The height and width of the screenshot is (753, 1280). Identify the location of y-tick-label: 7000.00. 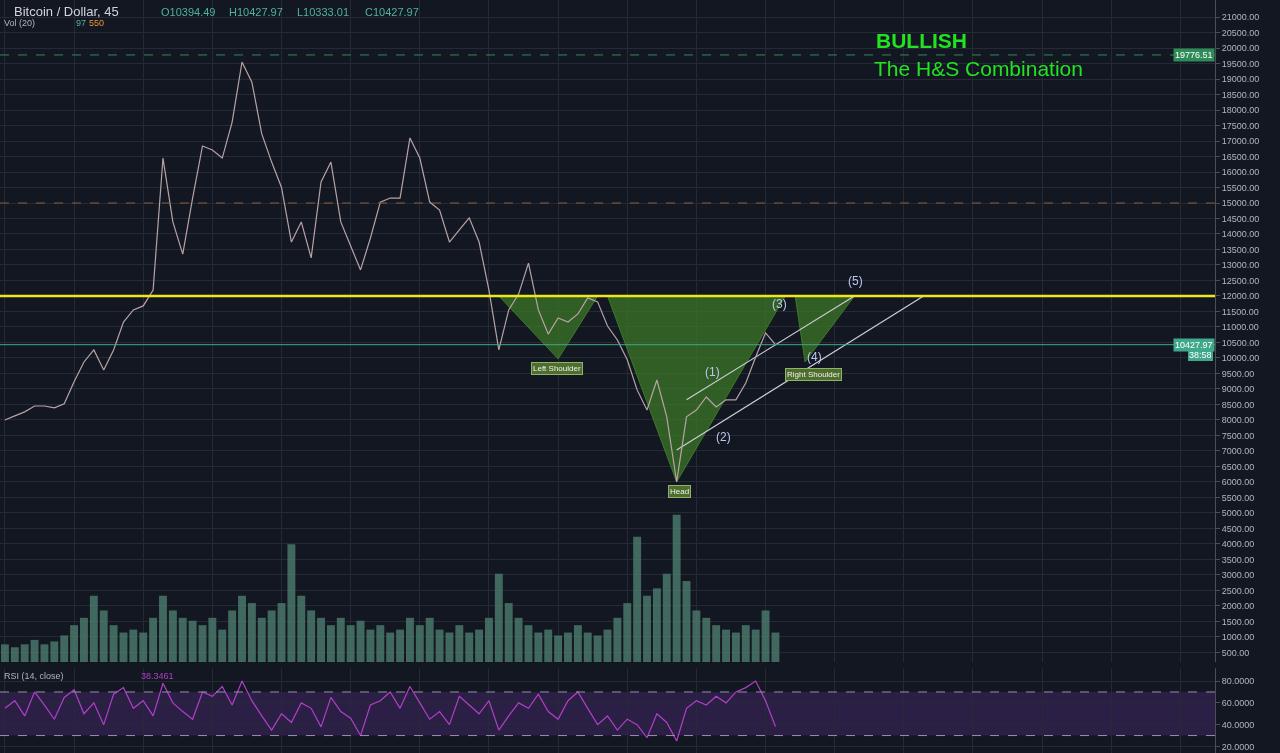
(1238, 451).